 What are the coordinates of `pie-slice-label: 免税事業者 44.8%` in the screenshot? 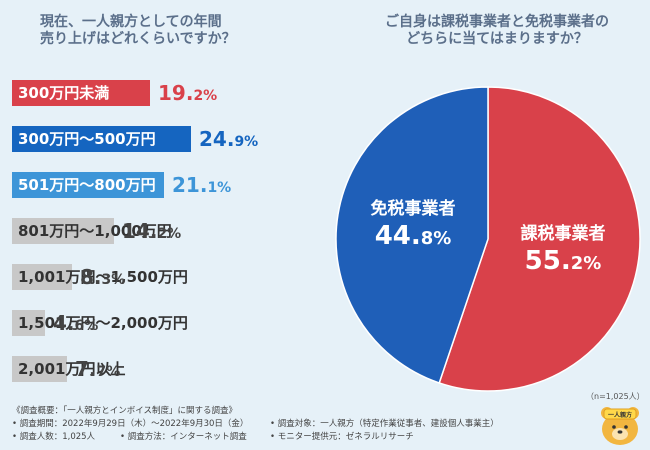 It's located at (413, 226).